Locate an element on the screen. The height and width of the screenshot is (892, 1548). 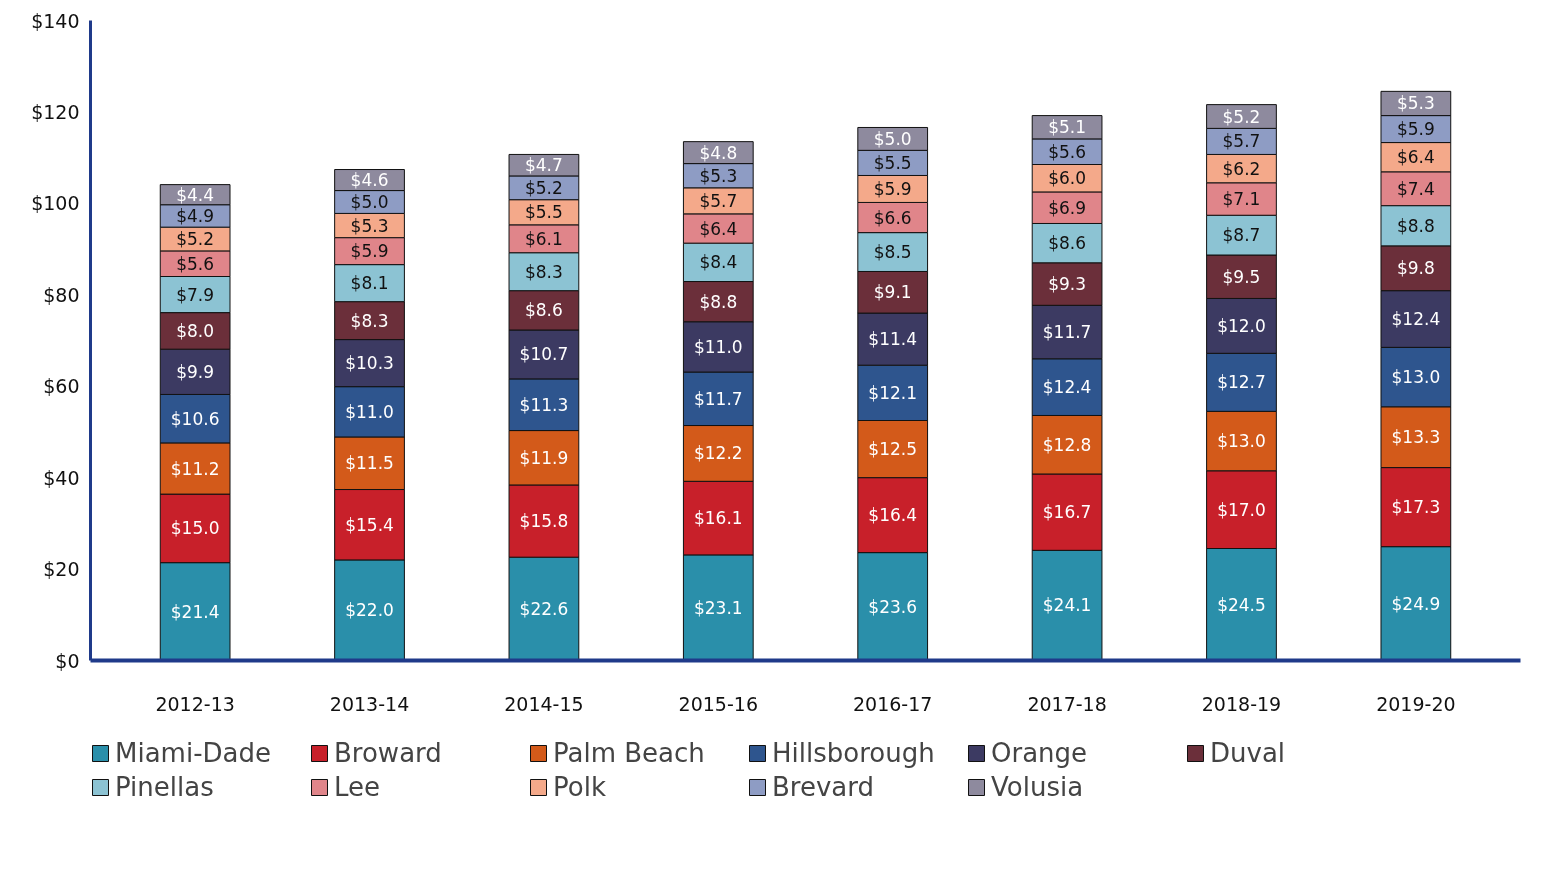
data-label: $12.7 is located at coordinates (1241, 382).